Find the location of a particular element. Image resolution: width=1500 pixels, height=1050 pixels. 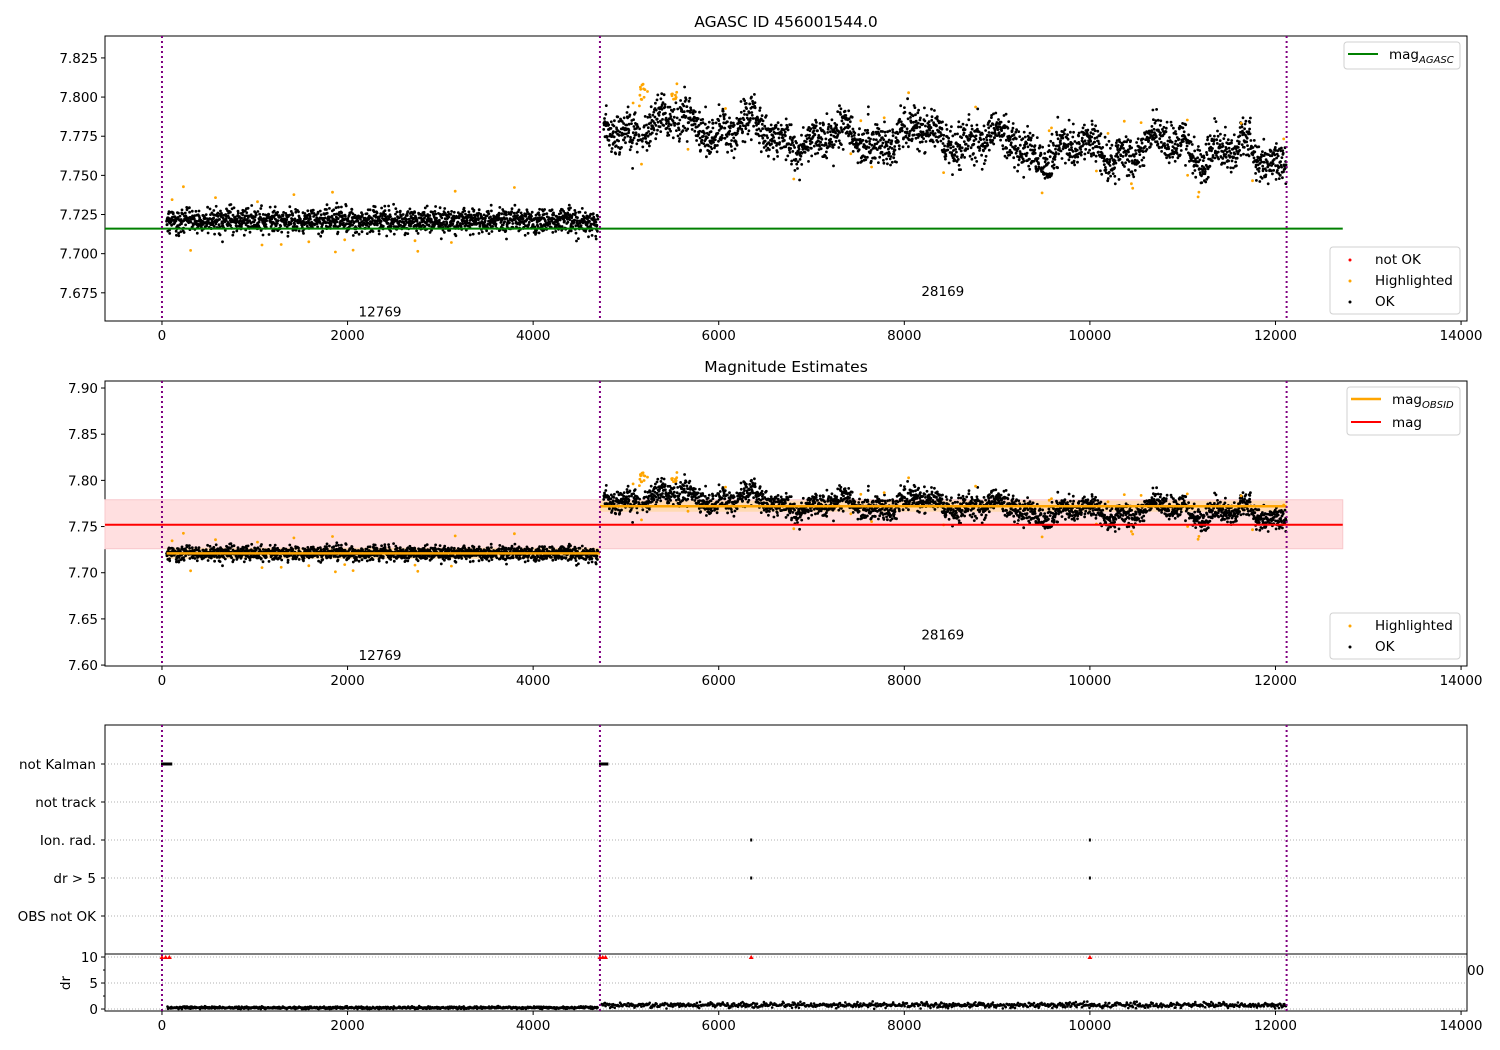

data-point-highlighted is located at coordinates (281, 244).